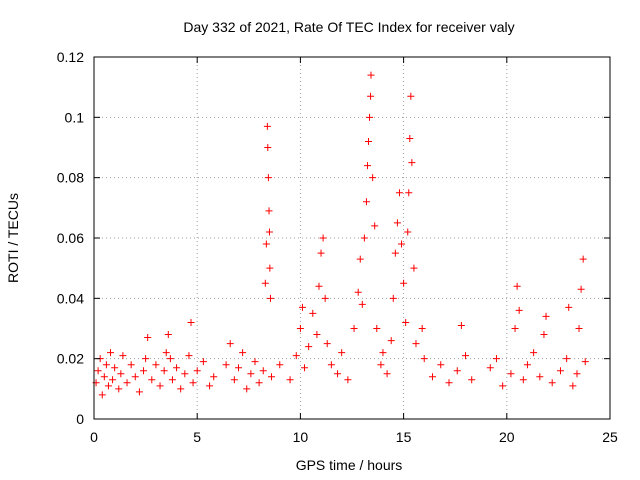  I want to click on x-tick-label: 10, so click(301, 437).